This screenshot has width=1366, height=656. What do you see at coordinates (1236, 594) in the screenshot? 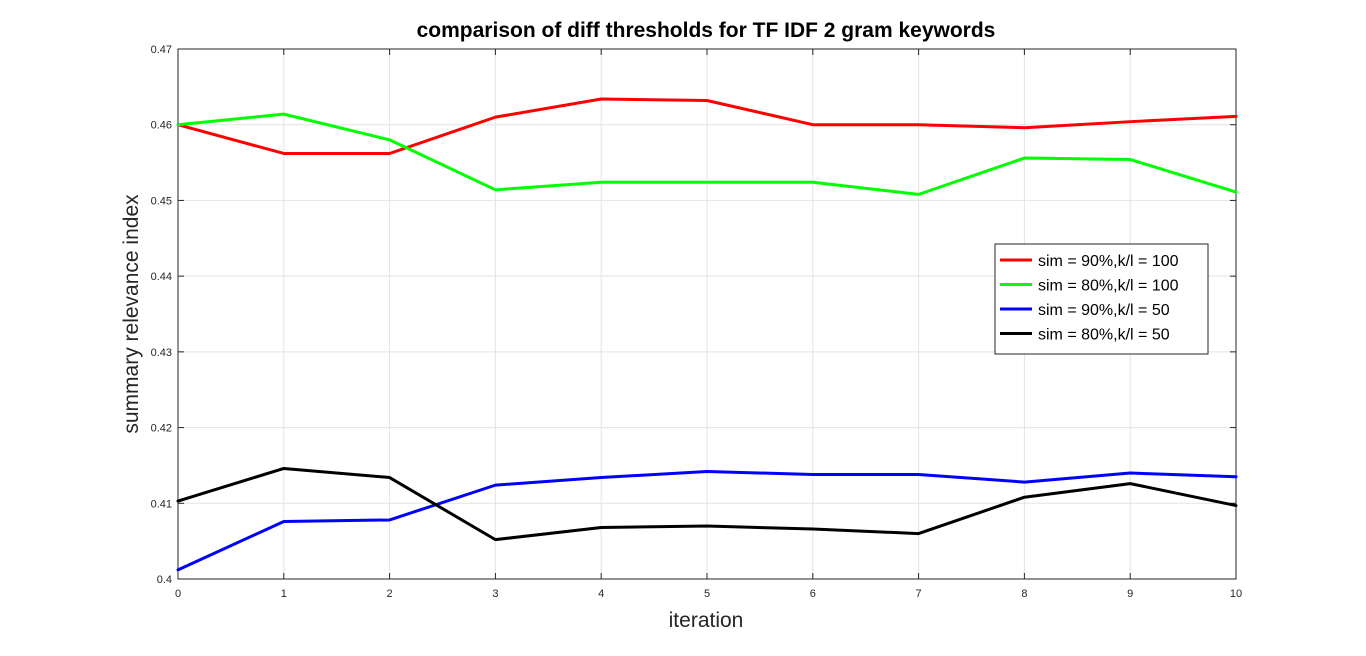
I see `x-tick-label: 10` at bounding box center [1236, 594].